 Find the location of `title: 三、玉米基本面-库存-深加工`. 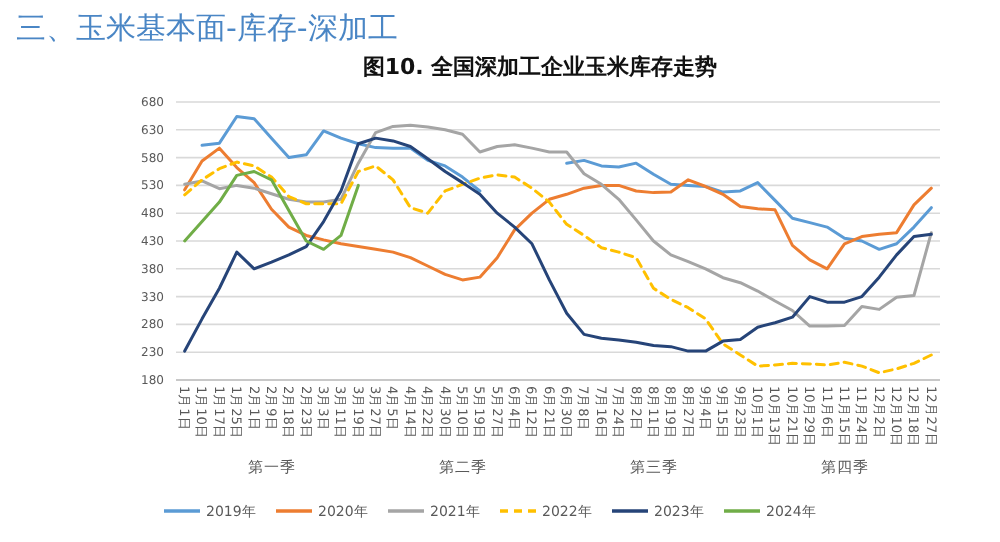

title: 三、玉米基本面-库存-深加工 is located at coordinates (207, 28).